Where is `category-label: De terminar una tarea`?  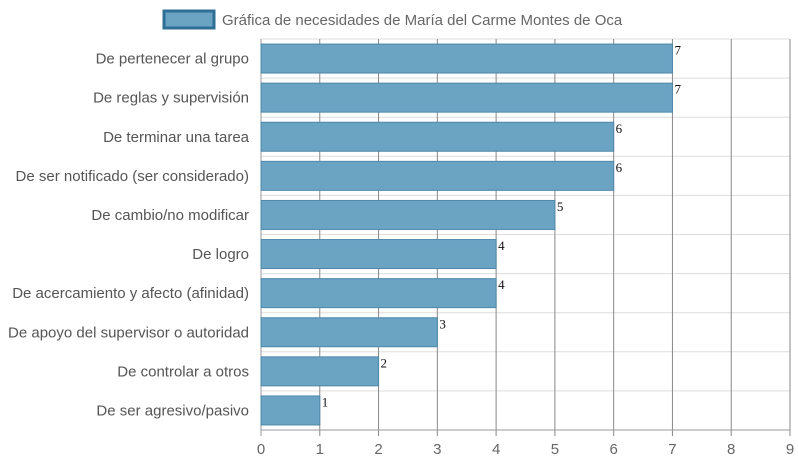 category-label: De terminar una tarea is located at coordinates (176, 137).